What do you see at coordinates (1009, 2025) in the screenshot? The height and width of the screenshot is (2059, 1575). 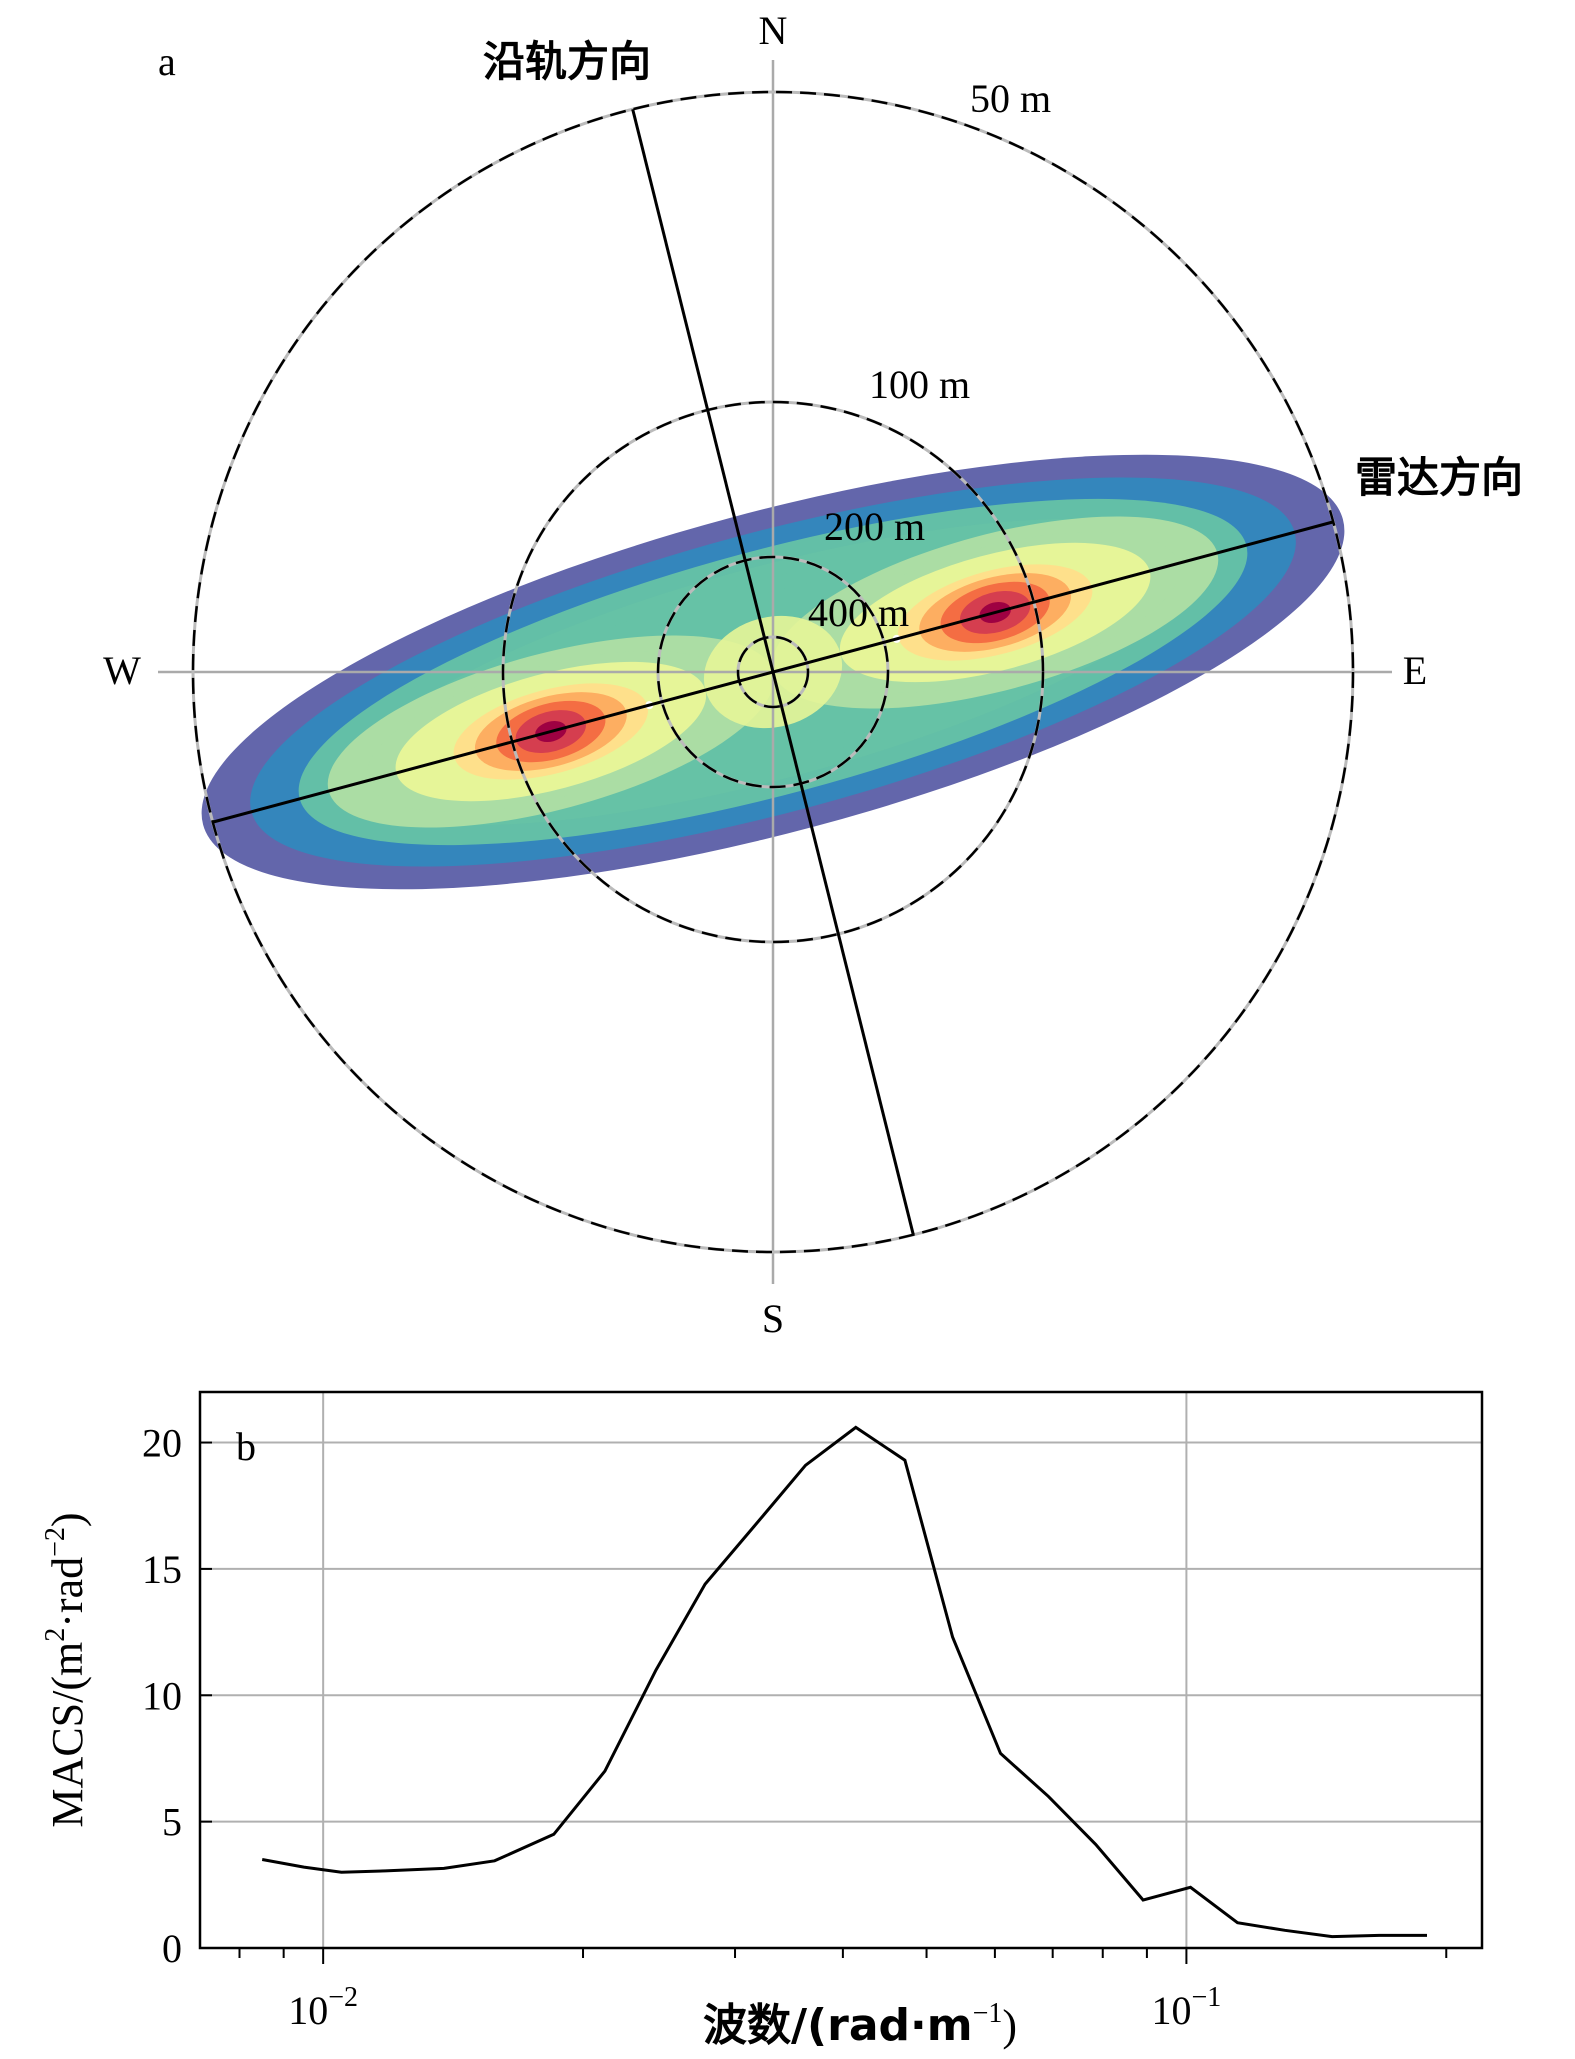 I see `x-axis-label-close: )` at bounding box center [1009, 2025].